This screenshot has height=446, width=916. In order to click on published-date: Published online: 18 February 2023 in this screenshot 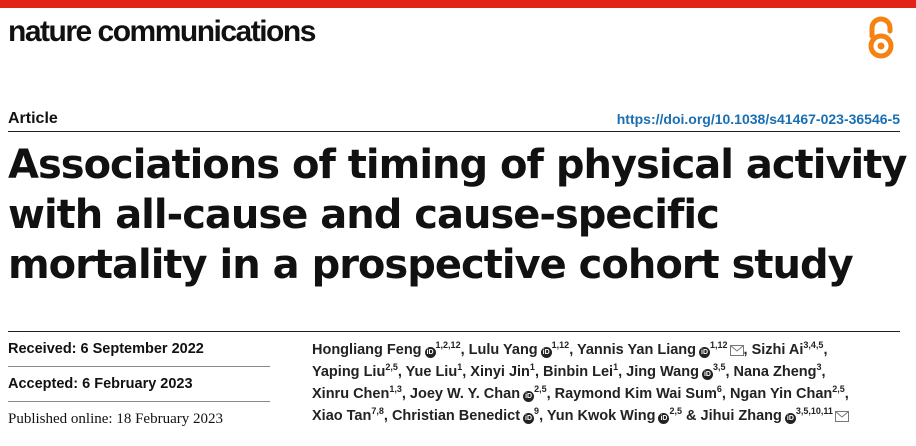, I will do `click(115, 419)`.